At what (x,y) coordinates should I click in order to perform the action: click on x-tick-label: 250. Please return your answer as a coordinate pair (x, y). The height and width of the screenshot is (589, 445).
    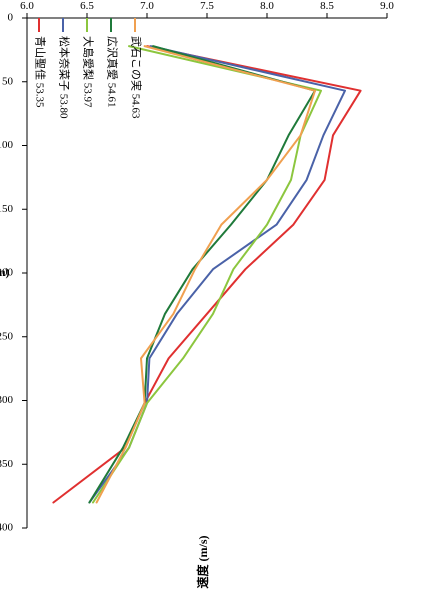
    Looking at the image, I should click on (7, 336).